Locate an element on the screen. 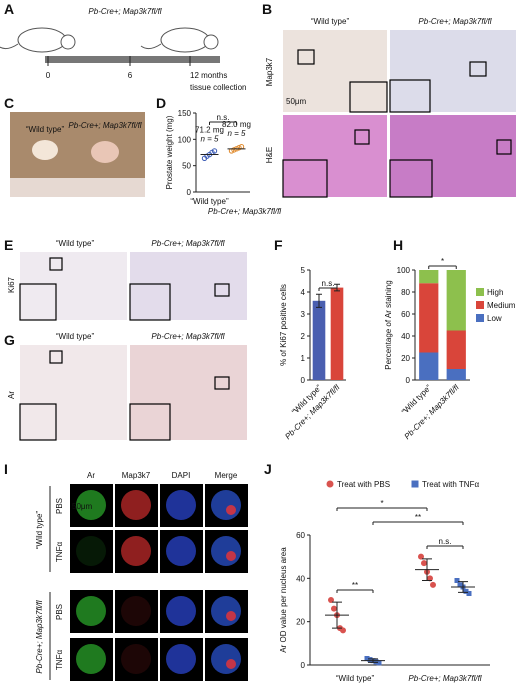 Image resolution: width=520 pixels, height=693 pixels. timeline-label: 0 is located at coordinates (48, 75).